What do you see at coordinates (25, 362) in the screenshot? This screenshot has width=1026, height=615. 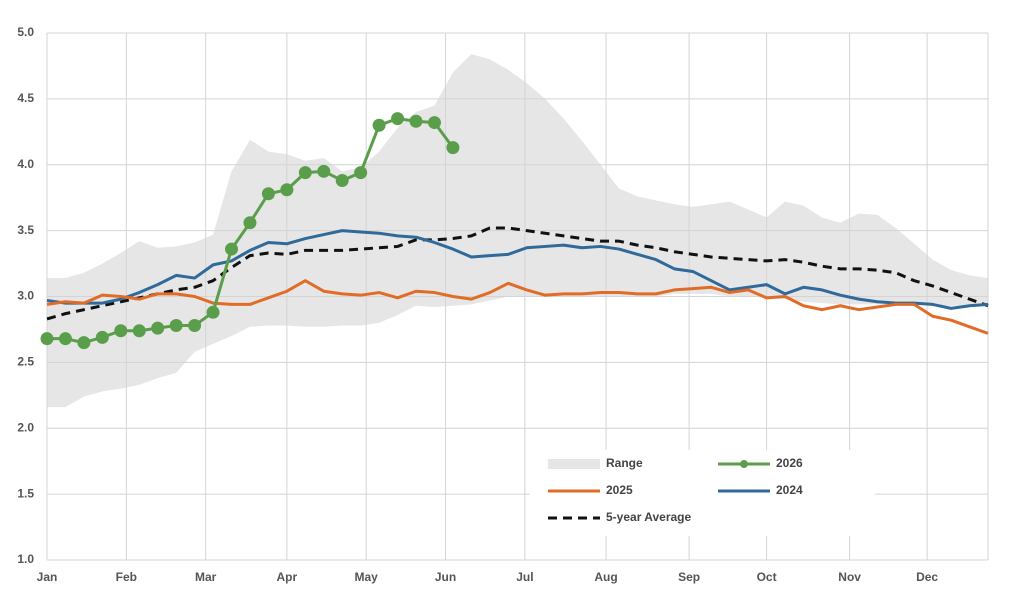 I see `y-tick-label: 2.5` at bounding box center [25, 362].